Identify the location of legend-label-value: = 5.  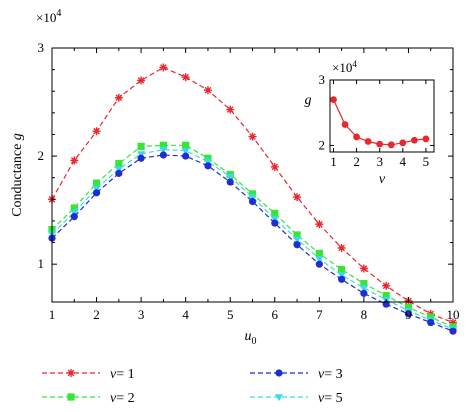
(333, 398).